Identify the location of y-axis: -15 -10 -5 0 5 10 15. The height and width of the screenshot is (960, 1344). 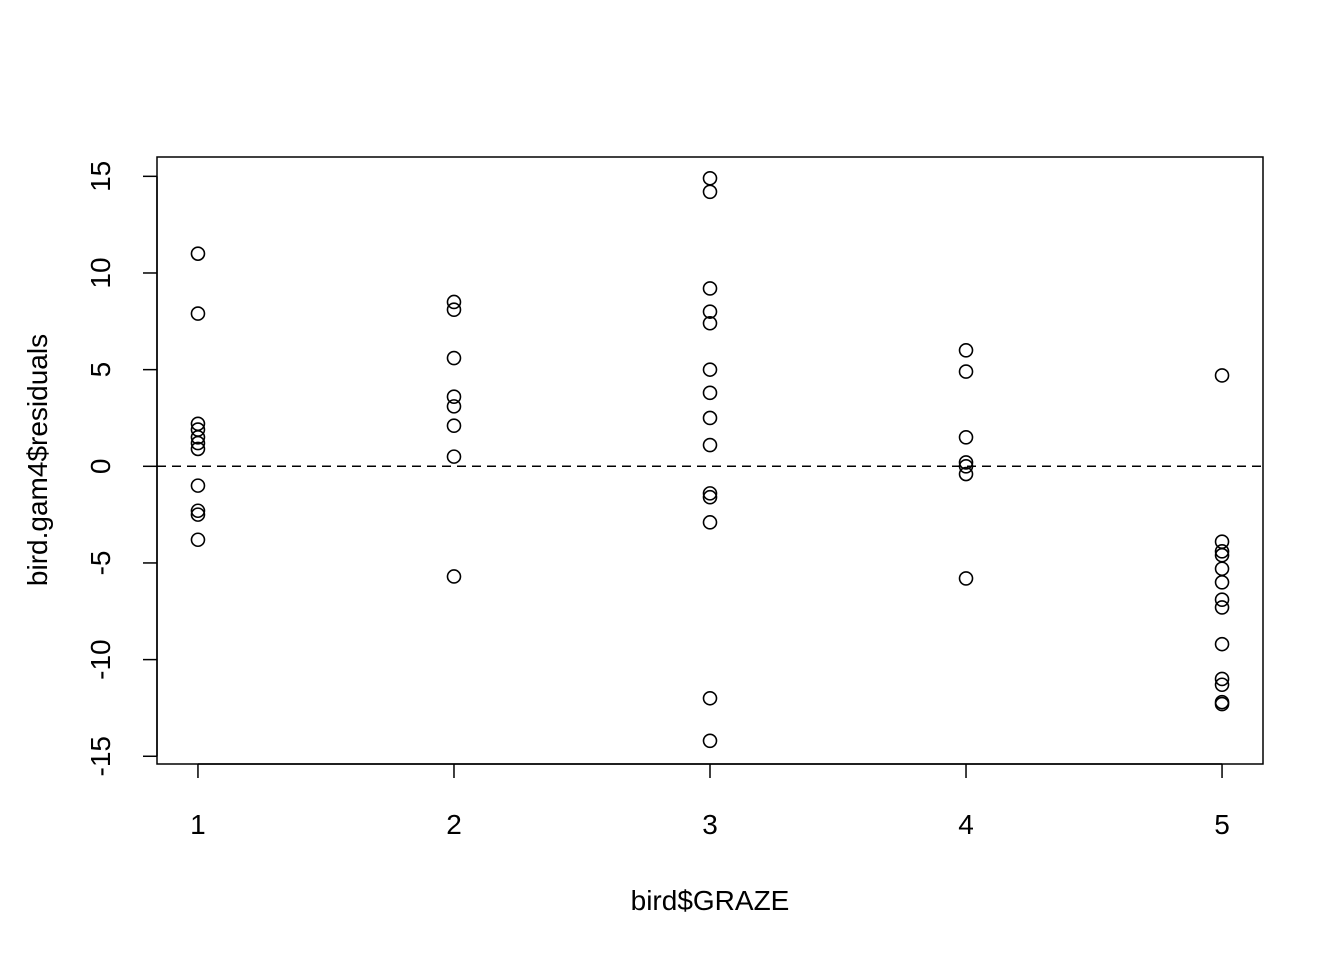
(121, 469).